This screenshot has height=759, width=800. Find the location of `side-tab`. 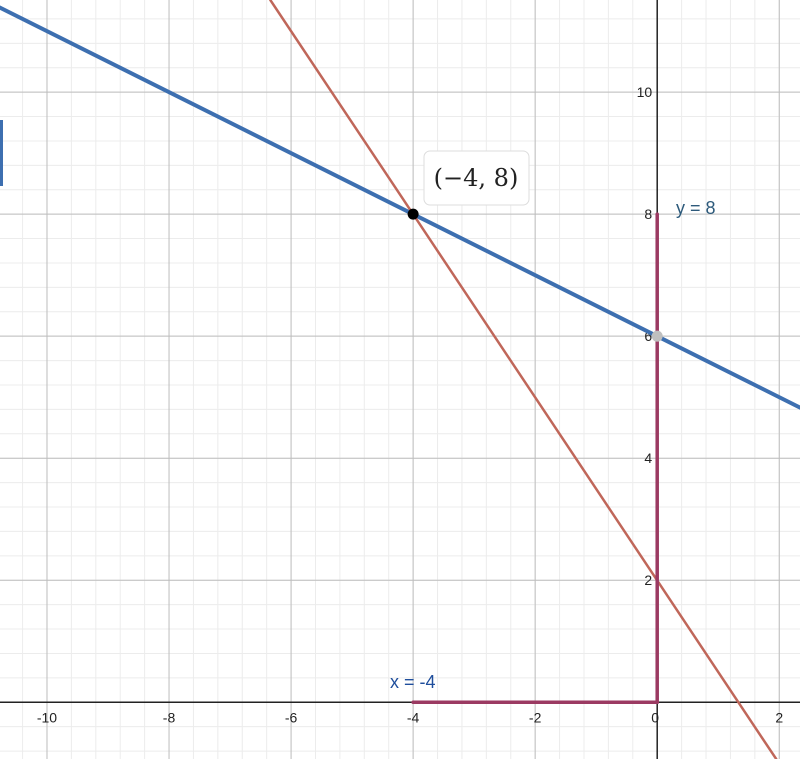

side-tab is located at coordinates (1, 153).